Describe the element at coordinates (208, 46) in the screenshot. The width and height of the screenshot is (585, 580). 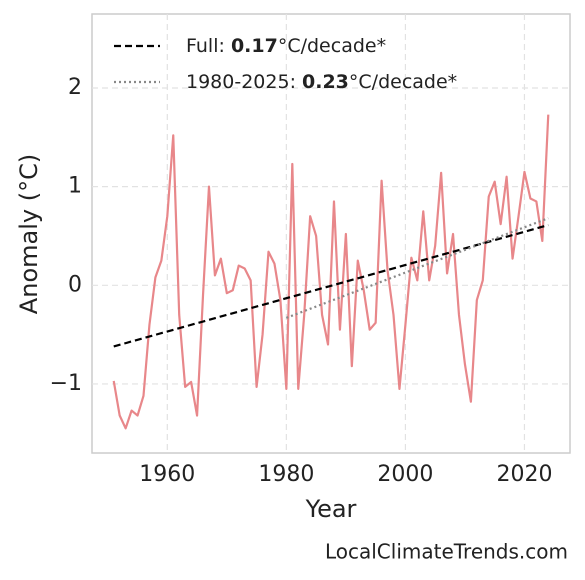
I see `legend-text: Full:` at that location.